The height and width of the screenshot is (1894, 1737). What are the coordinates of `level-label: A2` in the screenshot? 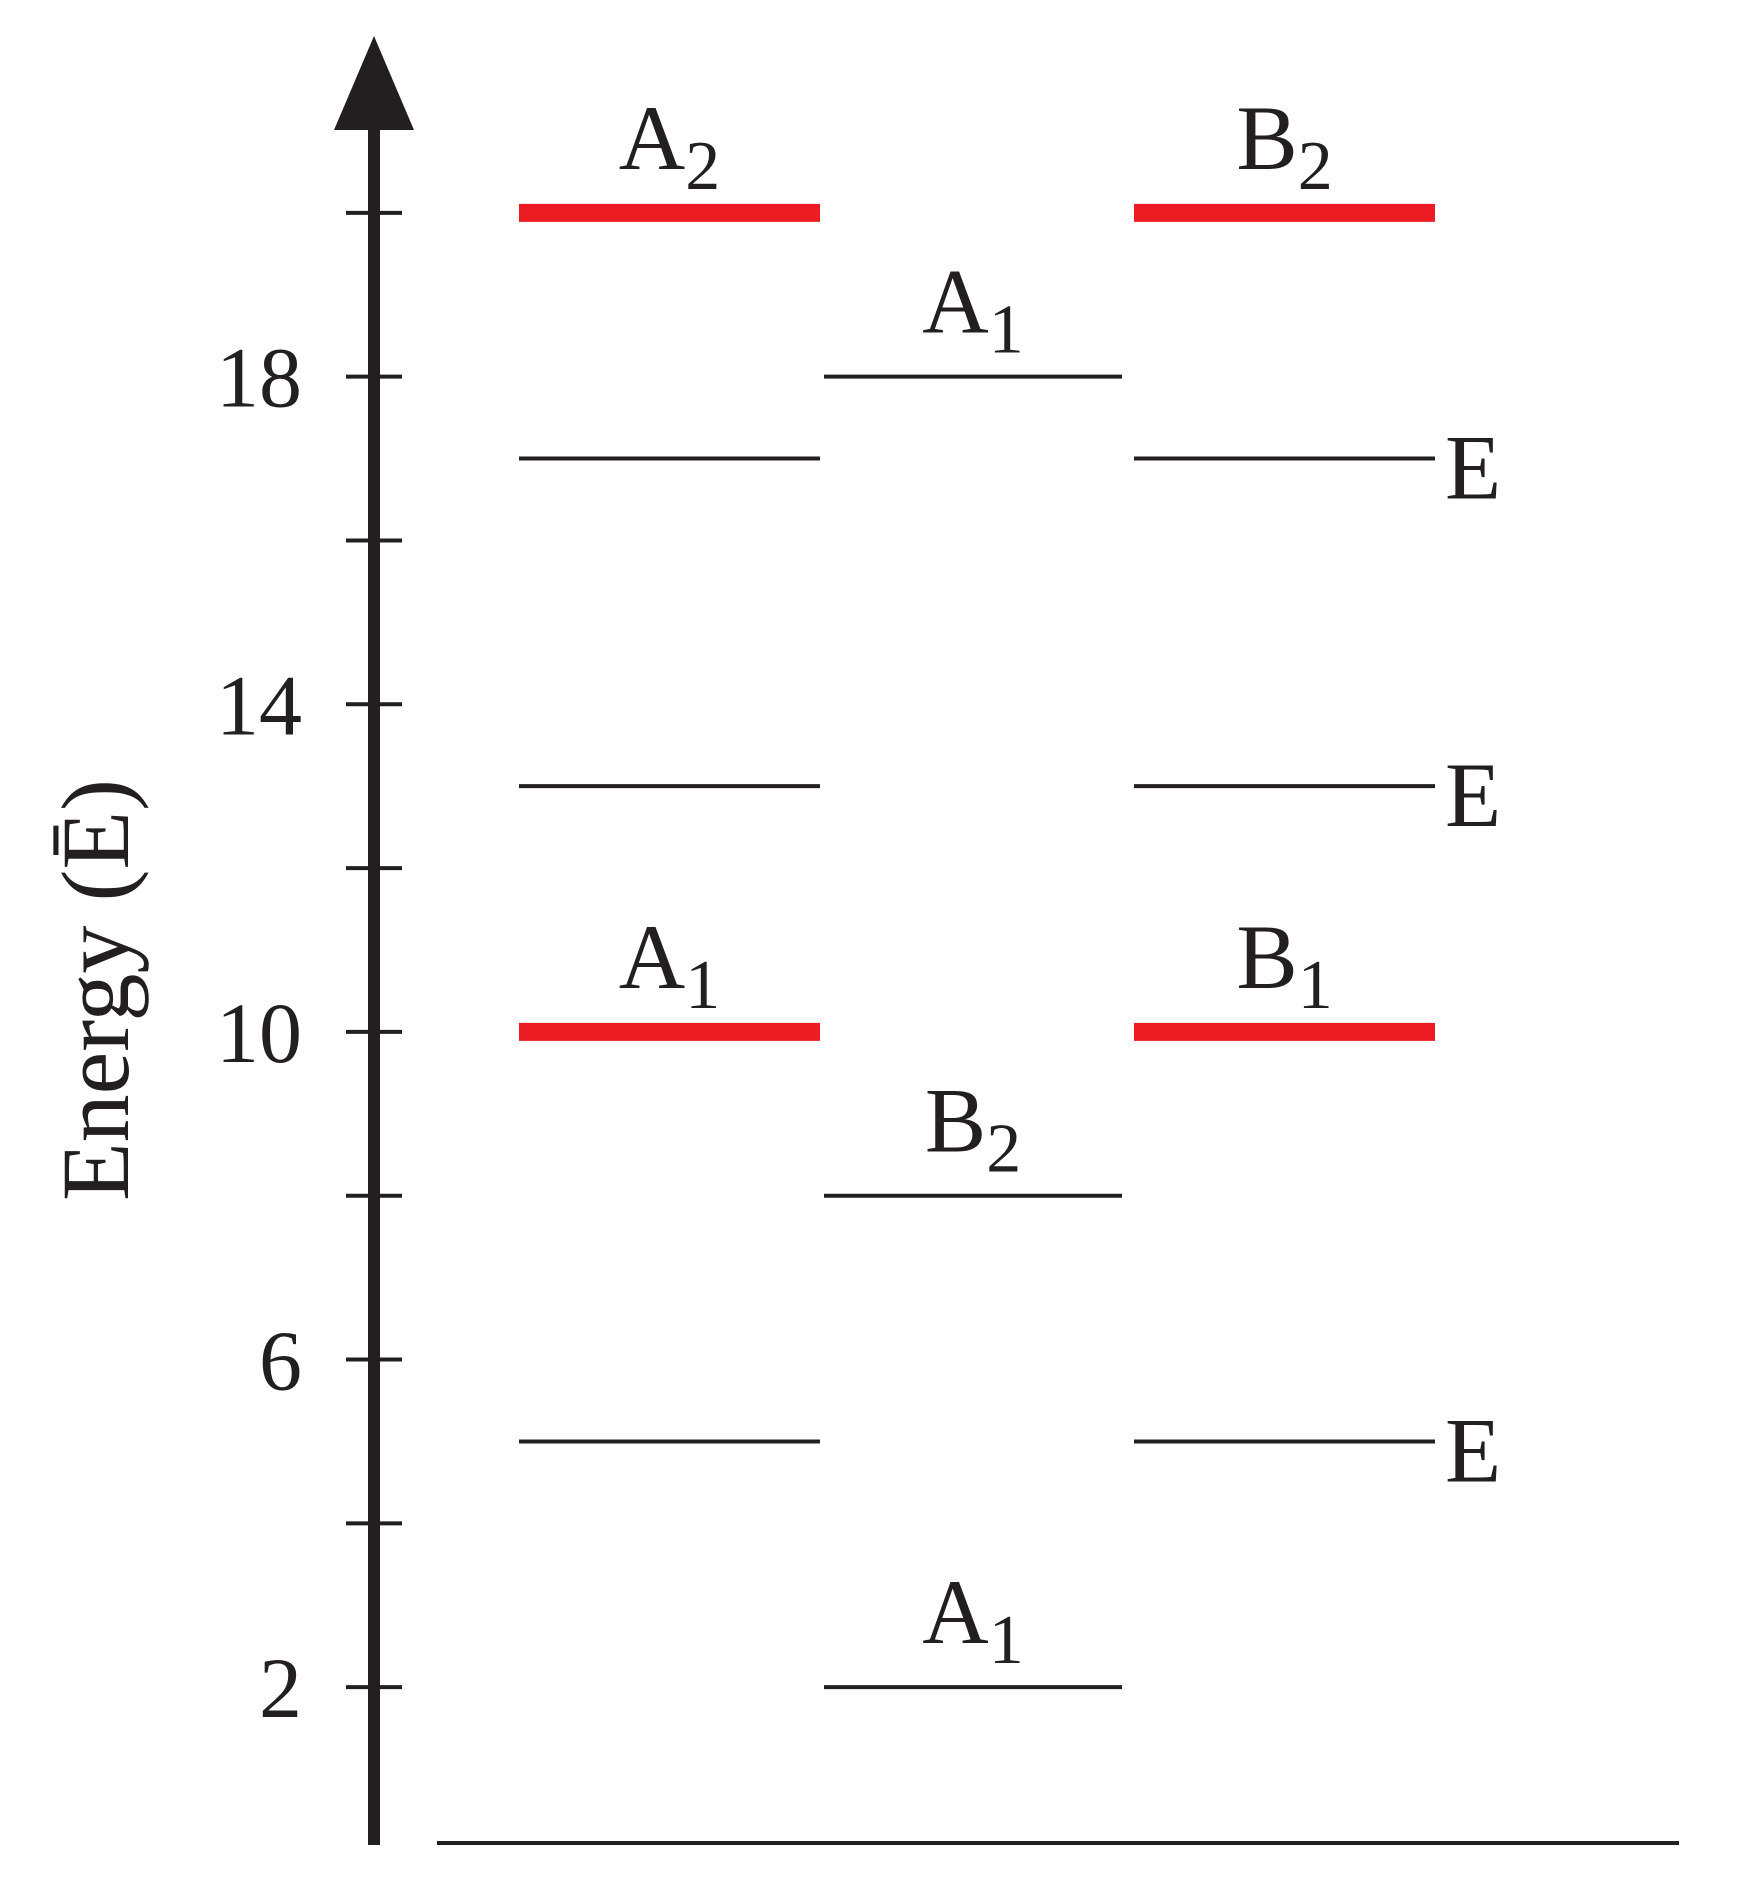 It's located at (669, 146).